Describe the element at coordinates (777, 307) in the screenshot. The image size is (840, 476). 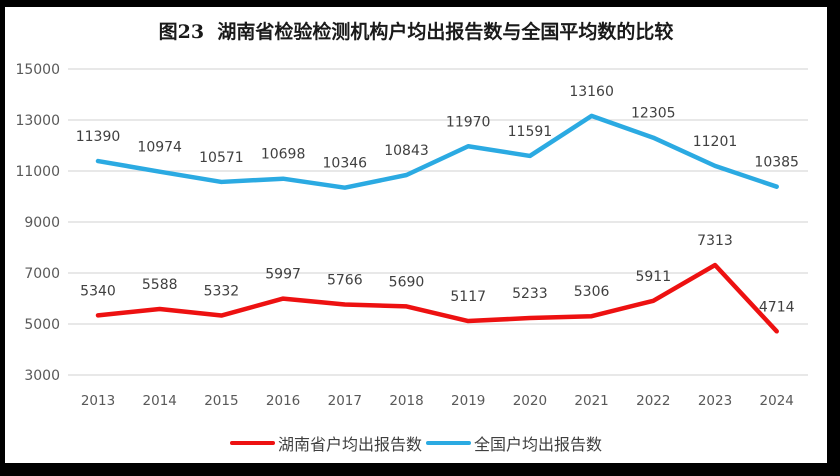
I see `data-label: 4714` at that location.